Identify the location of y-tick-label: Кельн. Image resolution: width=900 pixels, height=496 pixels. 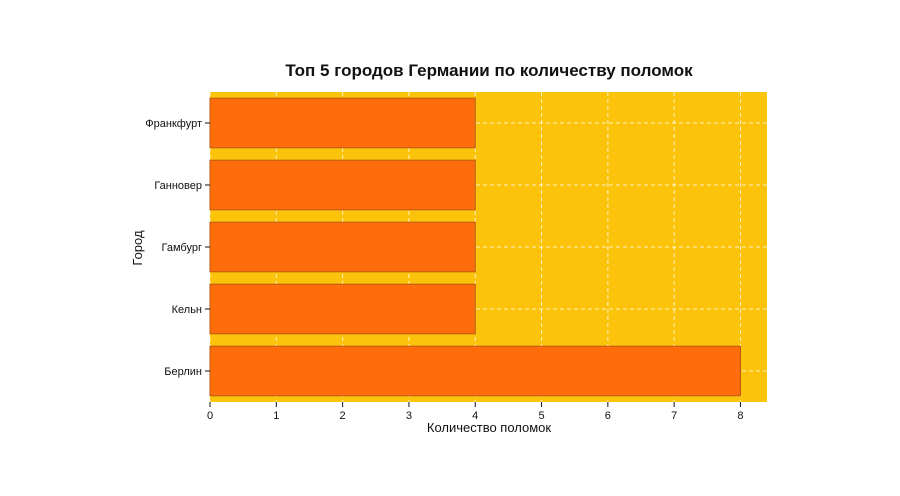
(187, 310).